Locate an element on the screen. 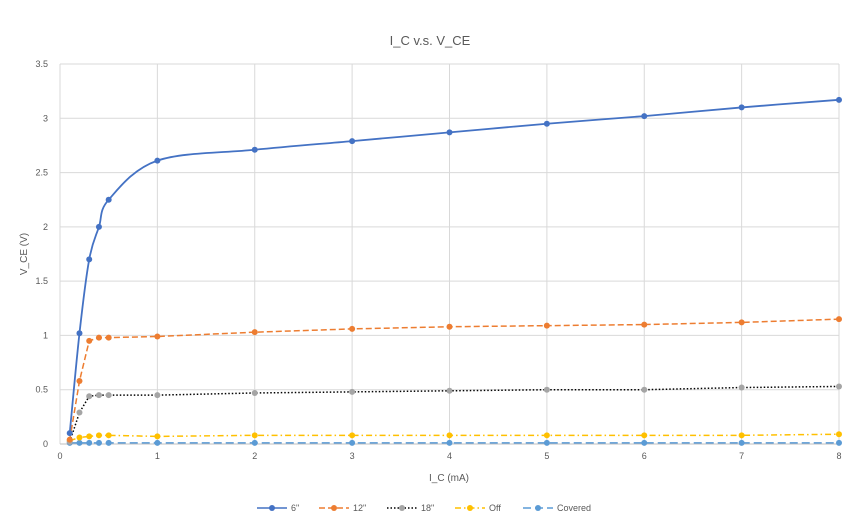 The image size is (863, 529). x-tick-label: 4 is located at coordinates (449, 456).